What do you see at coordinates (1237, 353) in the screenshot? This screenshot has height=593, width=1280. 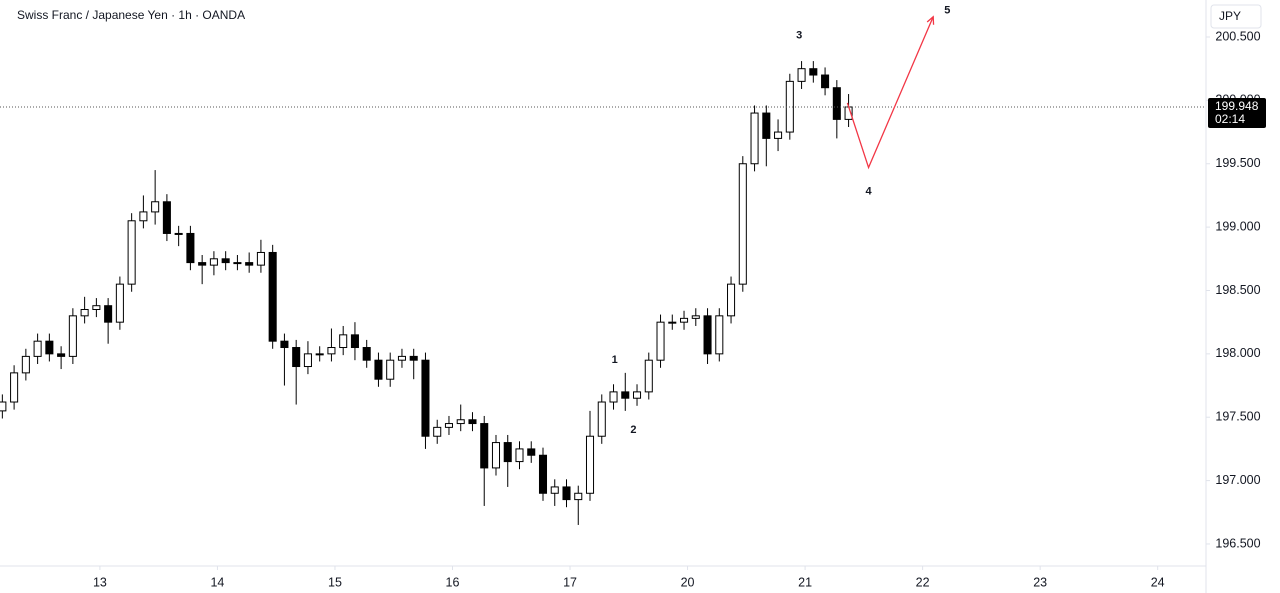 I see `y-tick-label: 198.000` at bounding box center [1237, 353].